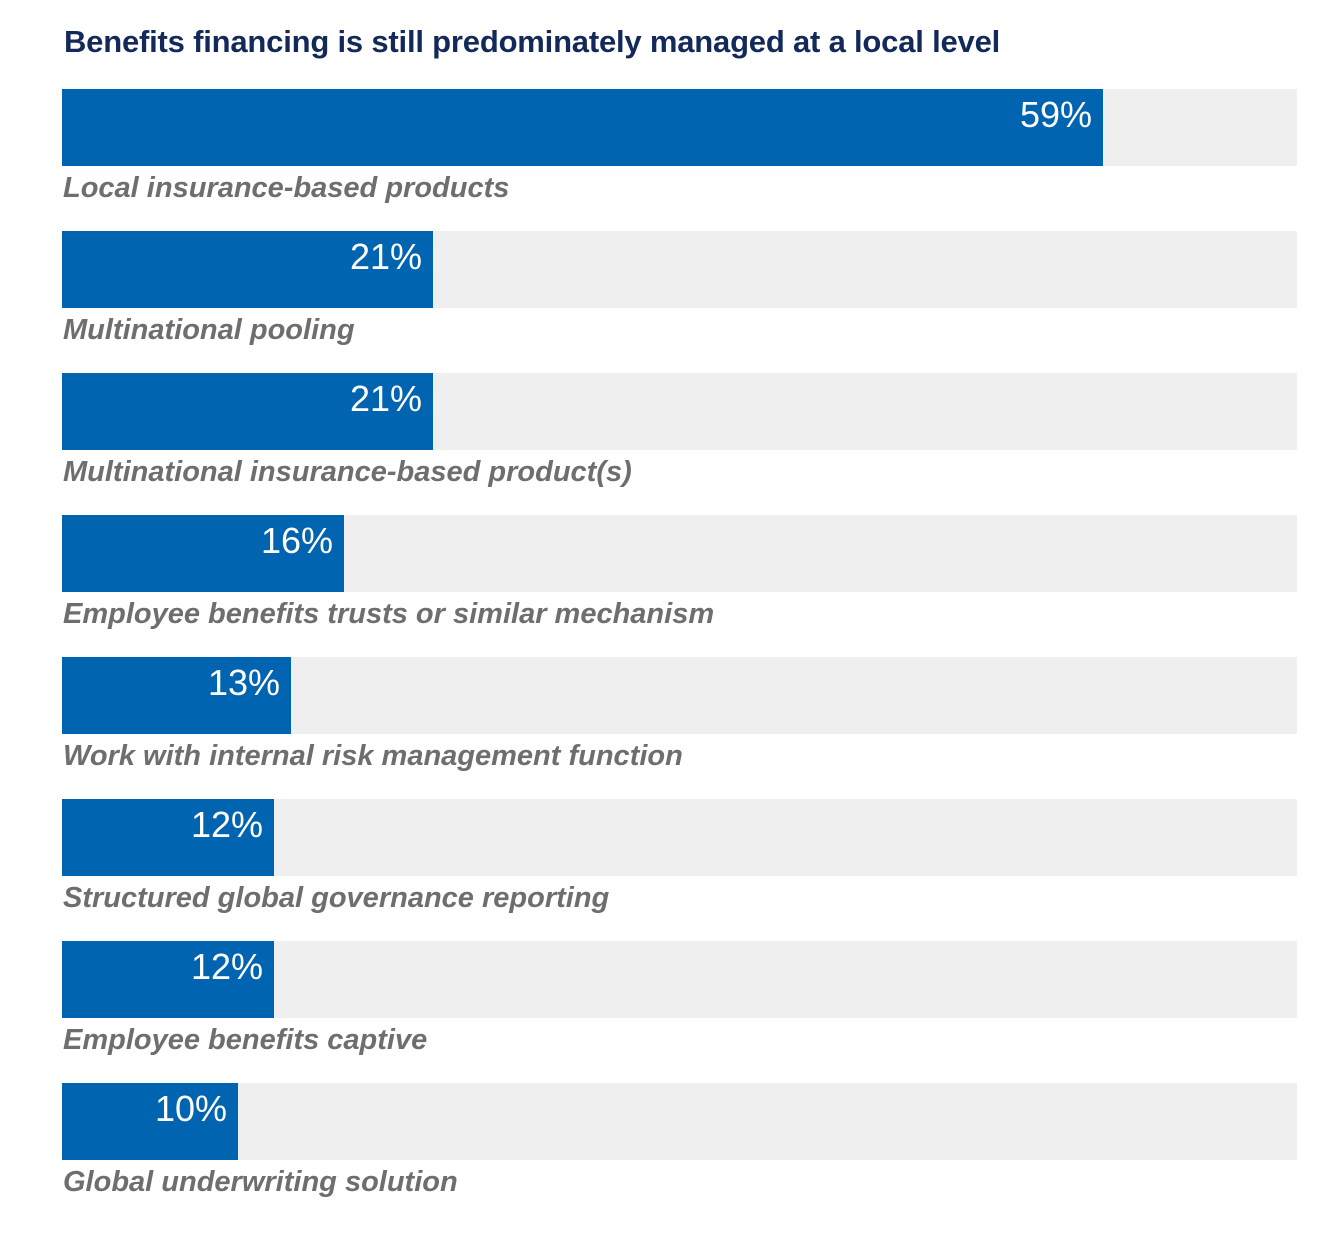 This screenshot has width=1342, height=1244. What do you see at coordinates (243, 682) in the screenshot?
I see `bar-value-label: 13%` at bounding box center [243, 682].